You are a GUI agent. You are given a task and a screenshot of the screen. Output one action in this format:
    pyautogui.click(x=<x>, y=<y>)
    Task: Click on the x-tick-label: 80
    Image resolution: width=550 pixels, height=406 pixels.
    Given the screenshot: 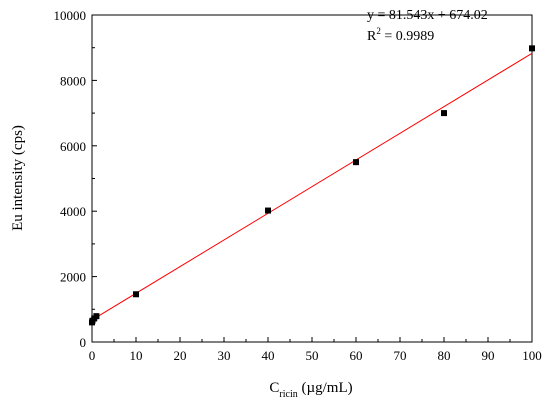 What is the action you would take?
    pyautogui.click(x=444, y=355)
    